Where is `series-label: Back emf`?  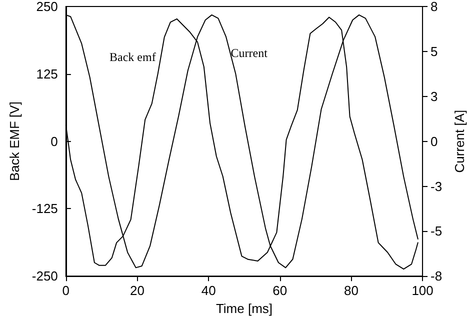
series-label: Back emf is located at coordinates (133, 57).